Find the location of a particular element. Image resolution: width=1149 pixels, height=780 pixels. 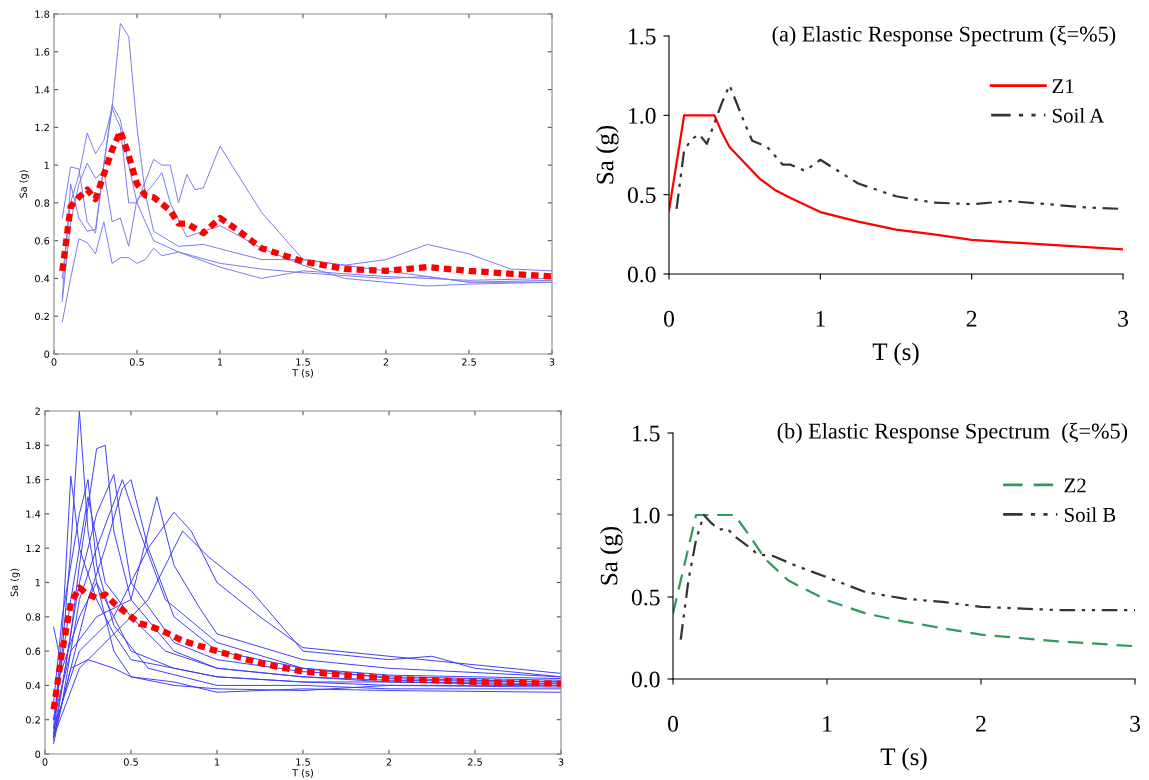

chart-title: (a) Elastic Response Spectrum (ξ=%5) is located at coordinates (944, 36).